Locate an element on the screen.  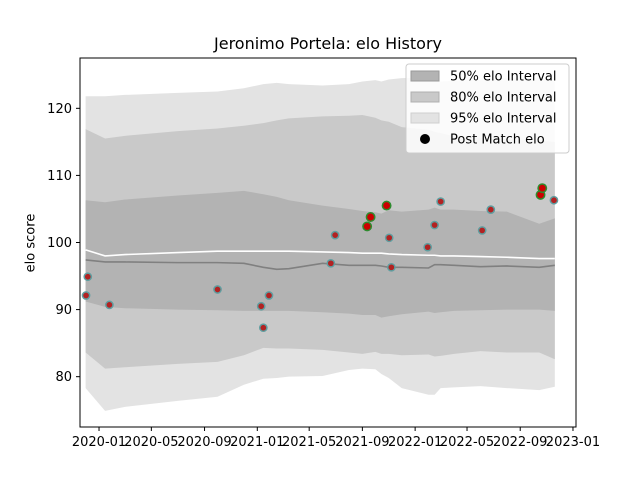
legend-label-95: 95% elo Interval is located at coordinates (503, 119).